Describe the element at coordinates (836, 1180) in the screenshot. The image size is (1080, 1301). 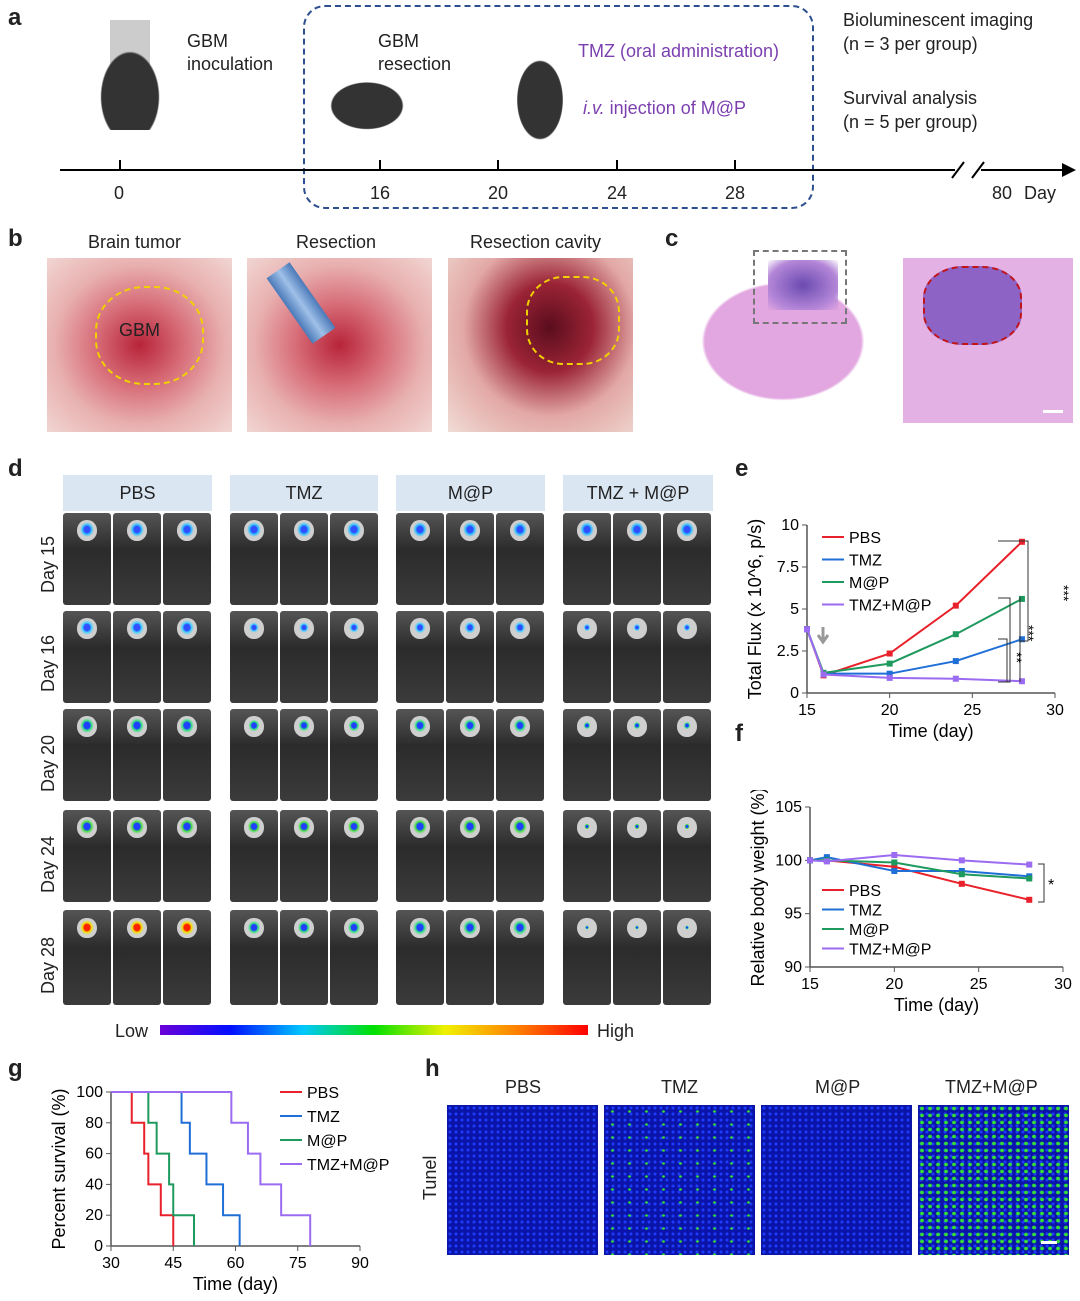
I see `tunel-image-mp` at that location.